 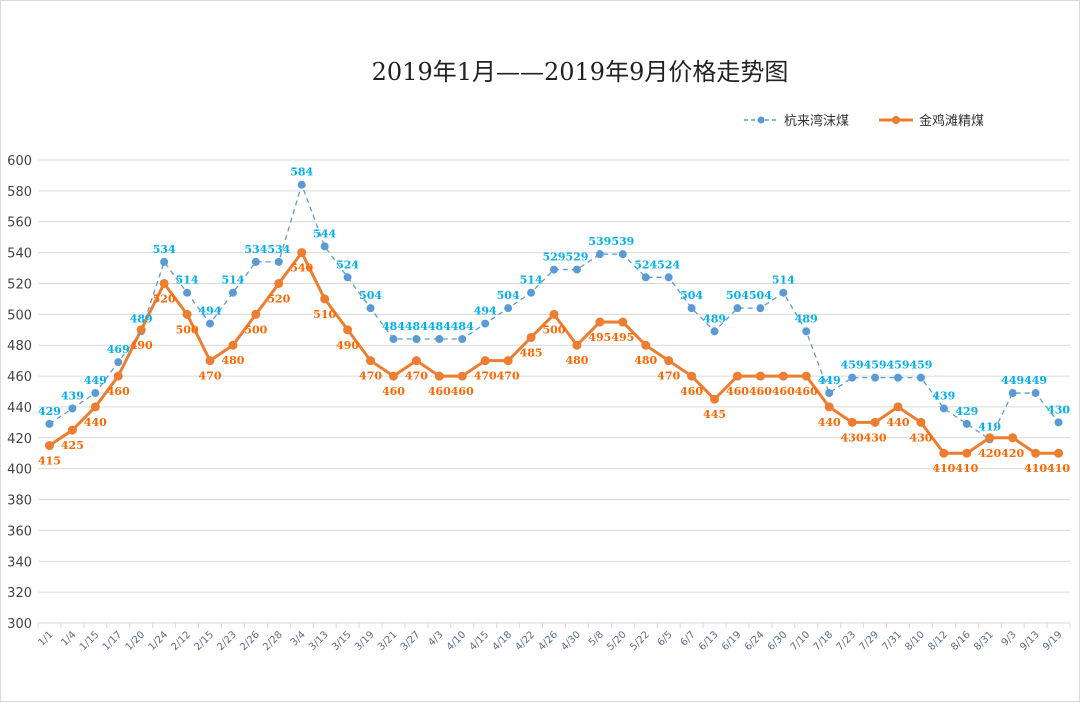 What do you see at coordinates (755, 641) in the screenshot?
I see `x-tick-label: 6/24` at bounding box center [755, 641].